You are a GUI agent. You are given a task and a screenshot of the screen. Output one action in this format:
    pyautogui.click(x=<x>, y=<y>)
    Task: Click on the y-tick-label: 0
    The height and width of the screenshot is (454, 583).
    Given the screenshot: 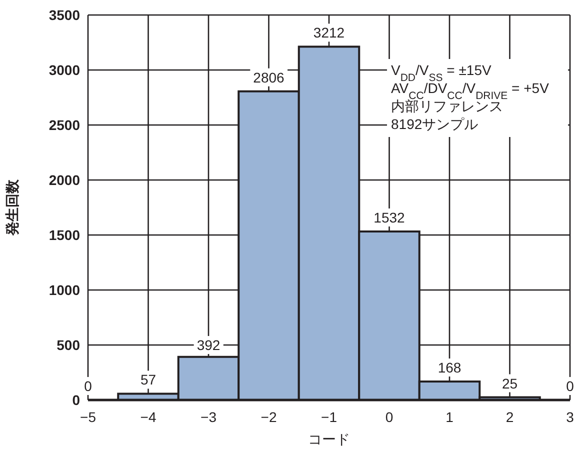 What is the action you would take?
    pyautogui.click(x=76, y=400)
    